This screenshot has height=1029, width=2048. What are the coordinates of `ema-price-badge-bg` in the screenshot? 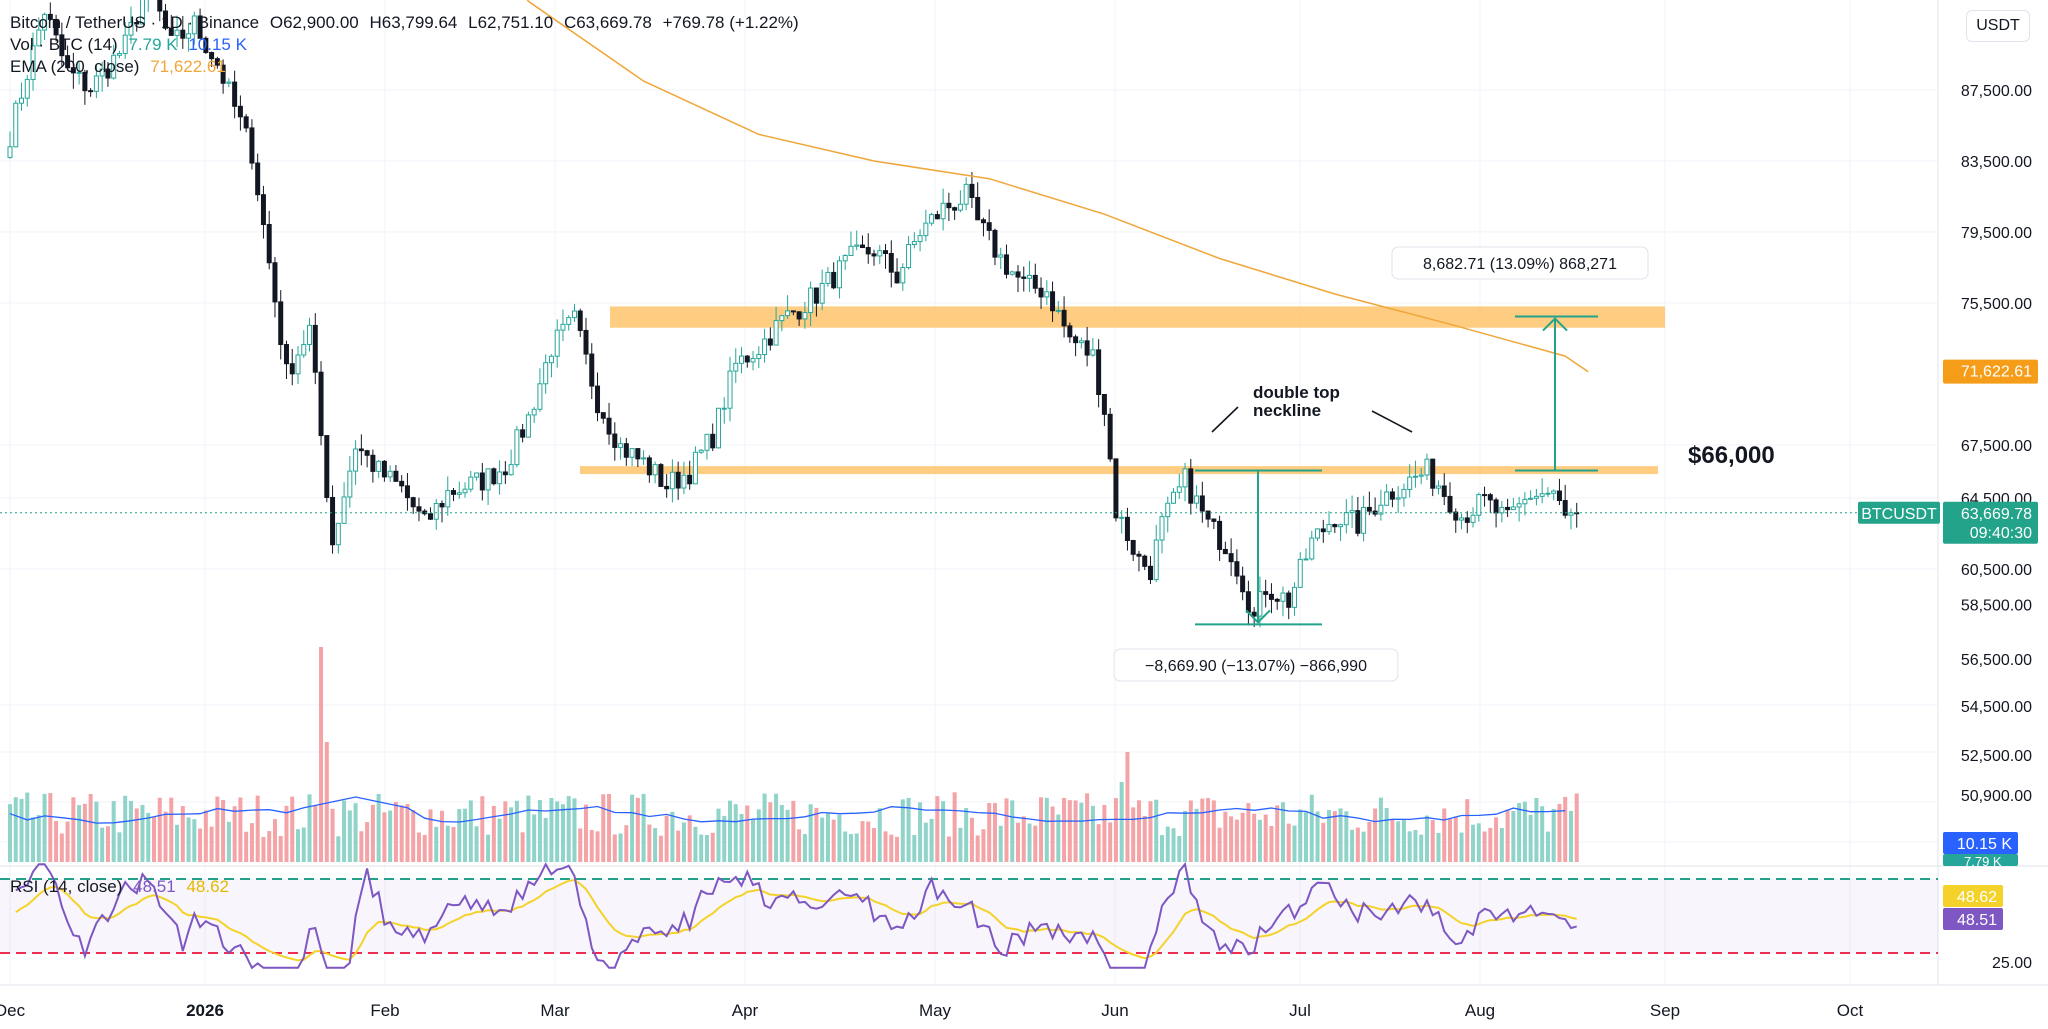 It's located at (1990, 371).